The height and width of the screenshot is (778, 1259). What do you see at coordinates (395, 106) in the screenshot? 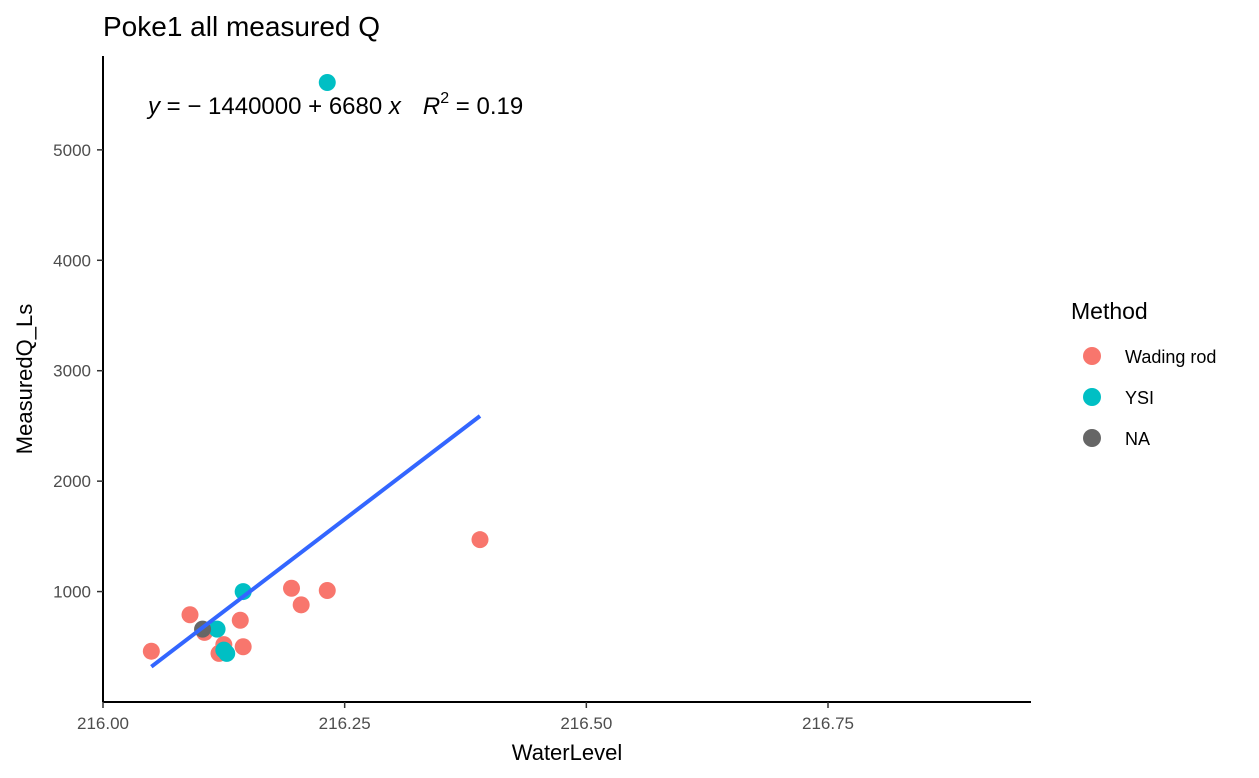
I see `eq-x-symbol: x` at bounding box center [395, 106].